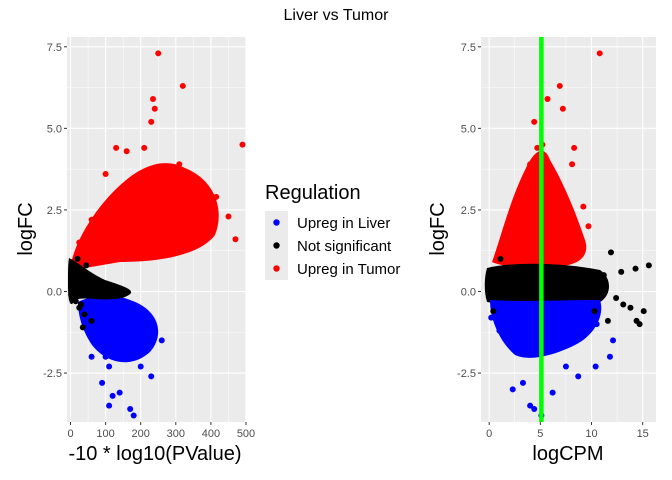 The width and height of the screenshot is (672, 480). I want to click on x-tick-label: 15, so click(643, 434).